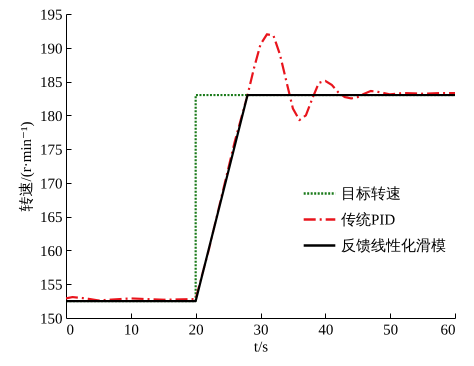  I want to click on x-axis-title: t/s, so click(261, 348).